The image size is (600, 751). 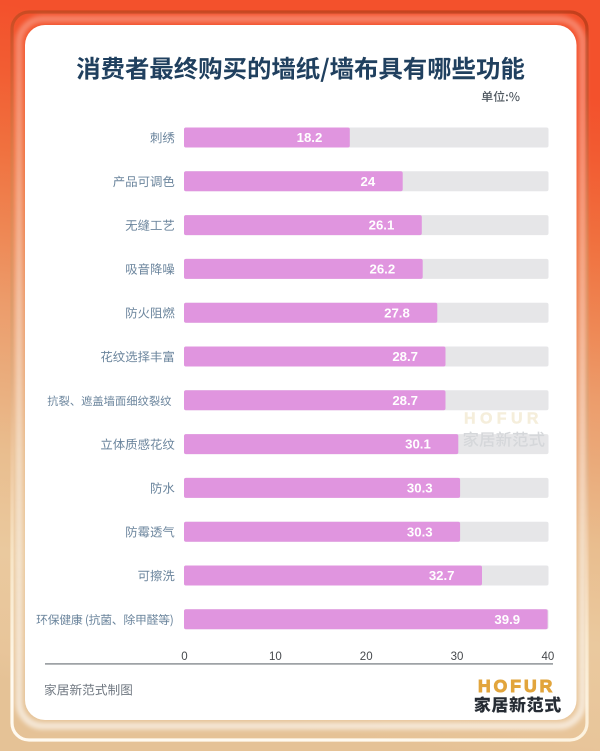 I want to click on svg-text: 40, so click(x=548, y=657).